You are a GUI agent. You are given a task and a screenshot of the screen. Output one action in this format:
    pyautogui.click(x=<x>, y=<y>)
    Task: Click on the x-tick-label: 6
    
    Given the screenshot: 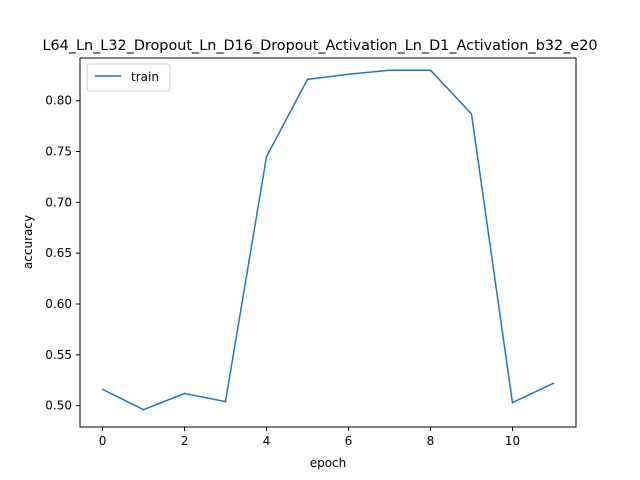 What is the action you would take?
    pyautogui.click(x=349, y=441)
    